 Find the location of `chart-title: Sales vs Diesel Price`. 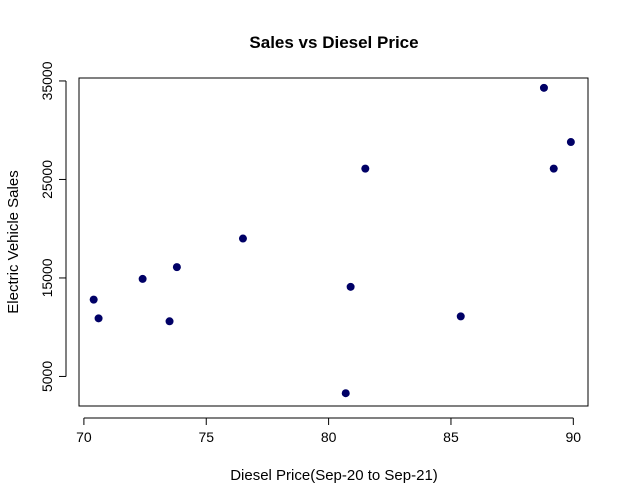

chart-title: Sales vs Diesel Price is located at coordinates (333, 42).